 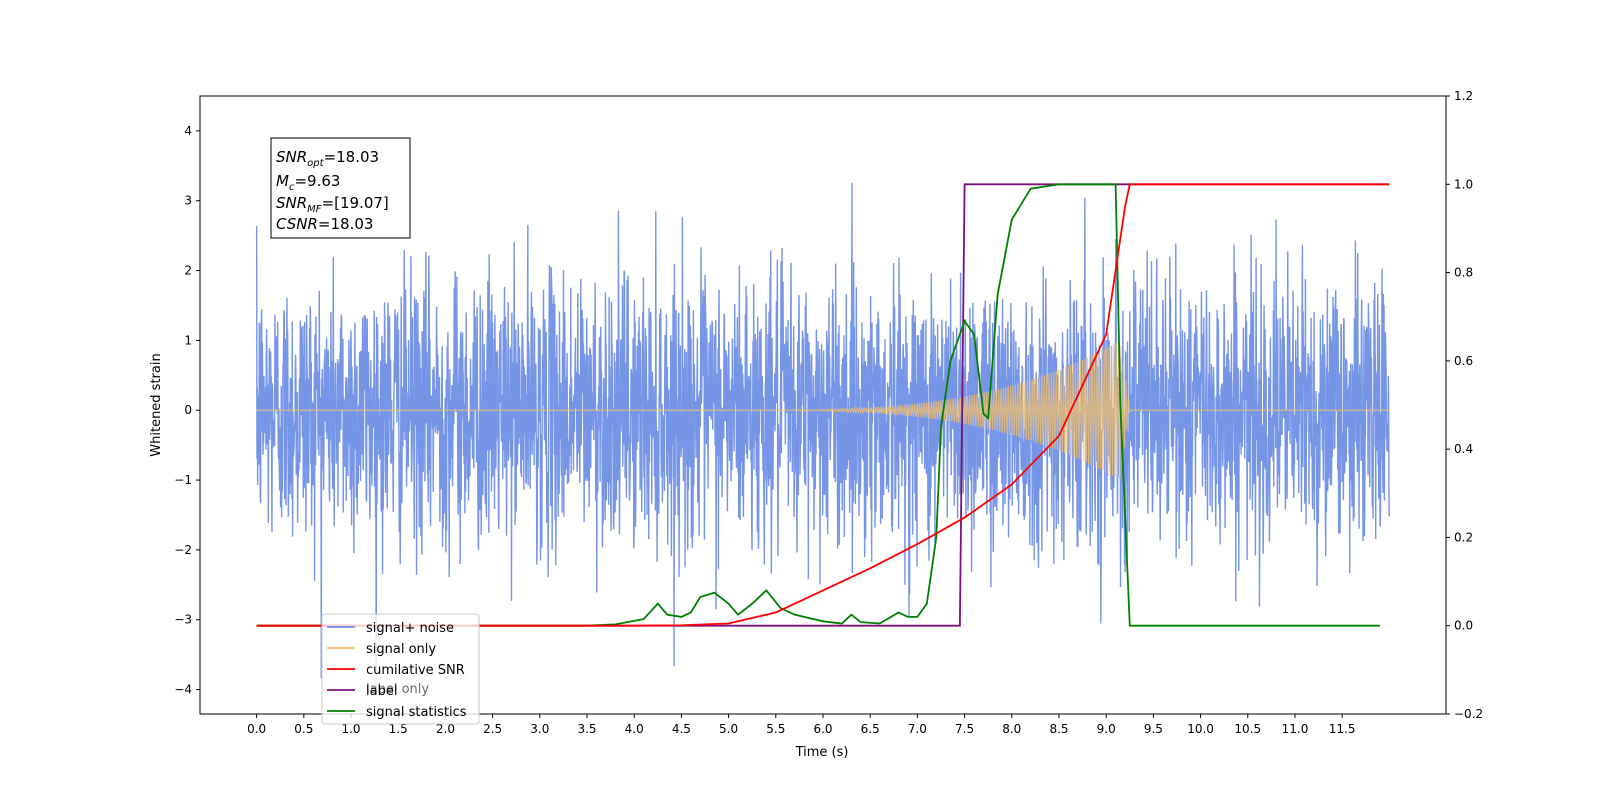 I want to click on x-tick-label: 3.5, so click(x=586, y=729).